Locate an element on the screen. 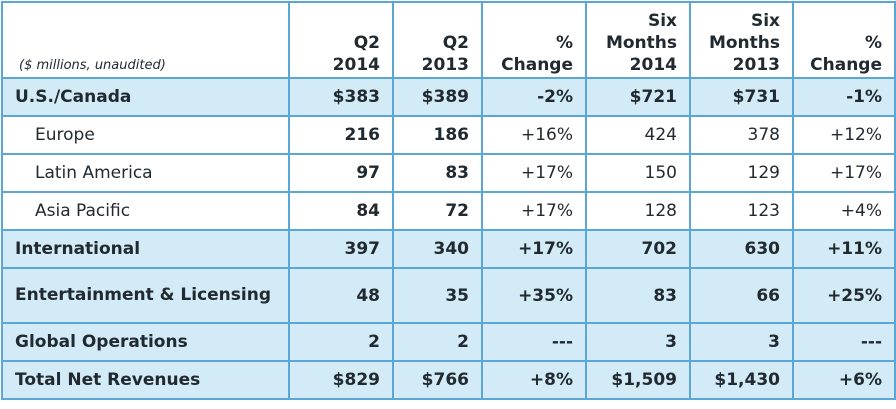 This screenshot has height=409, width=896. cell: +11% is located at coordinates (844, 249).